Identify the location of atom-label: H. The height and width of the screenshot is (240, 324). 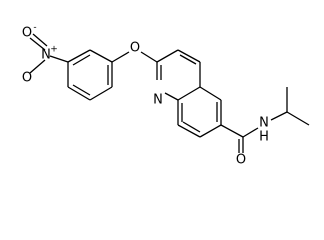
(264, 137).